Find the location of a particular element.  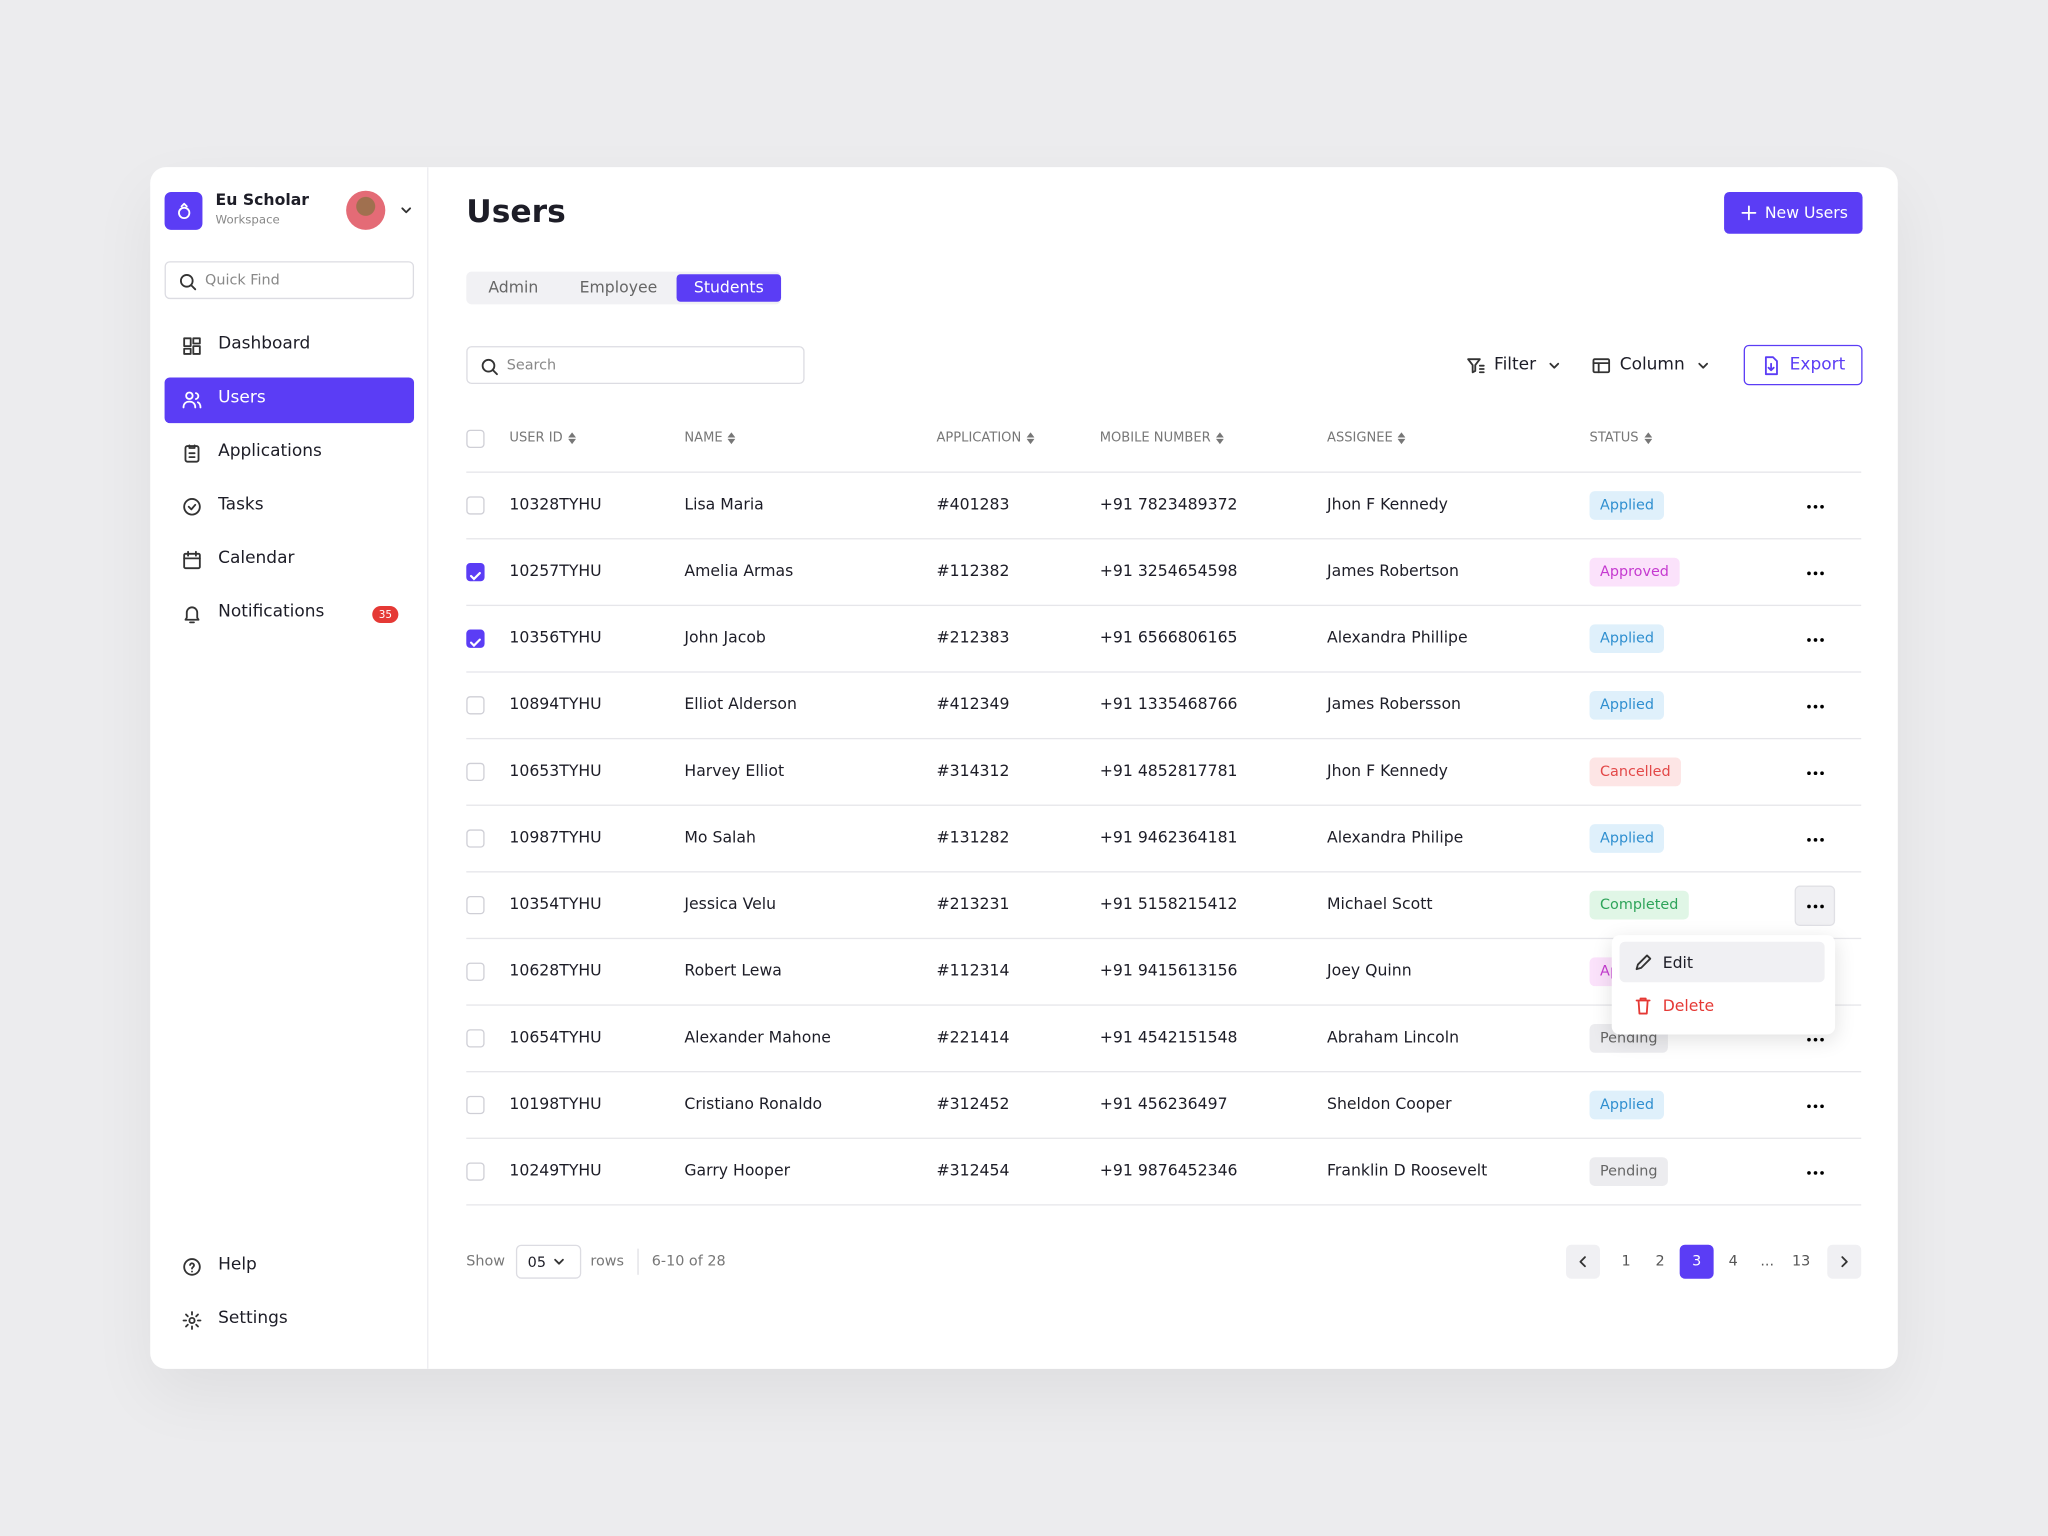

status-badge: Cancelled is located at coordinates (1635, 772).